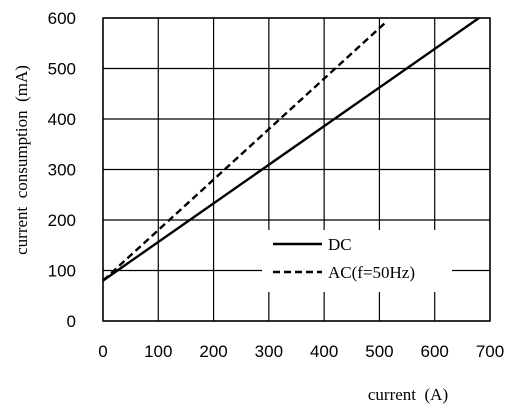  I want to click on legend: DC AC(f=50Hz), so click(357, 261).